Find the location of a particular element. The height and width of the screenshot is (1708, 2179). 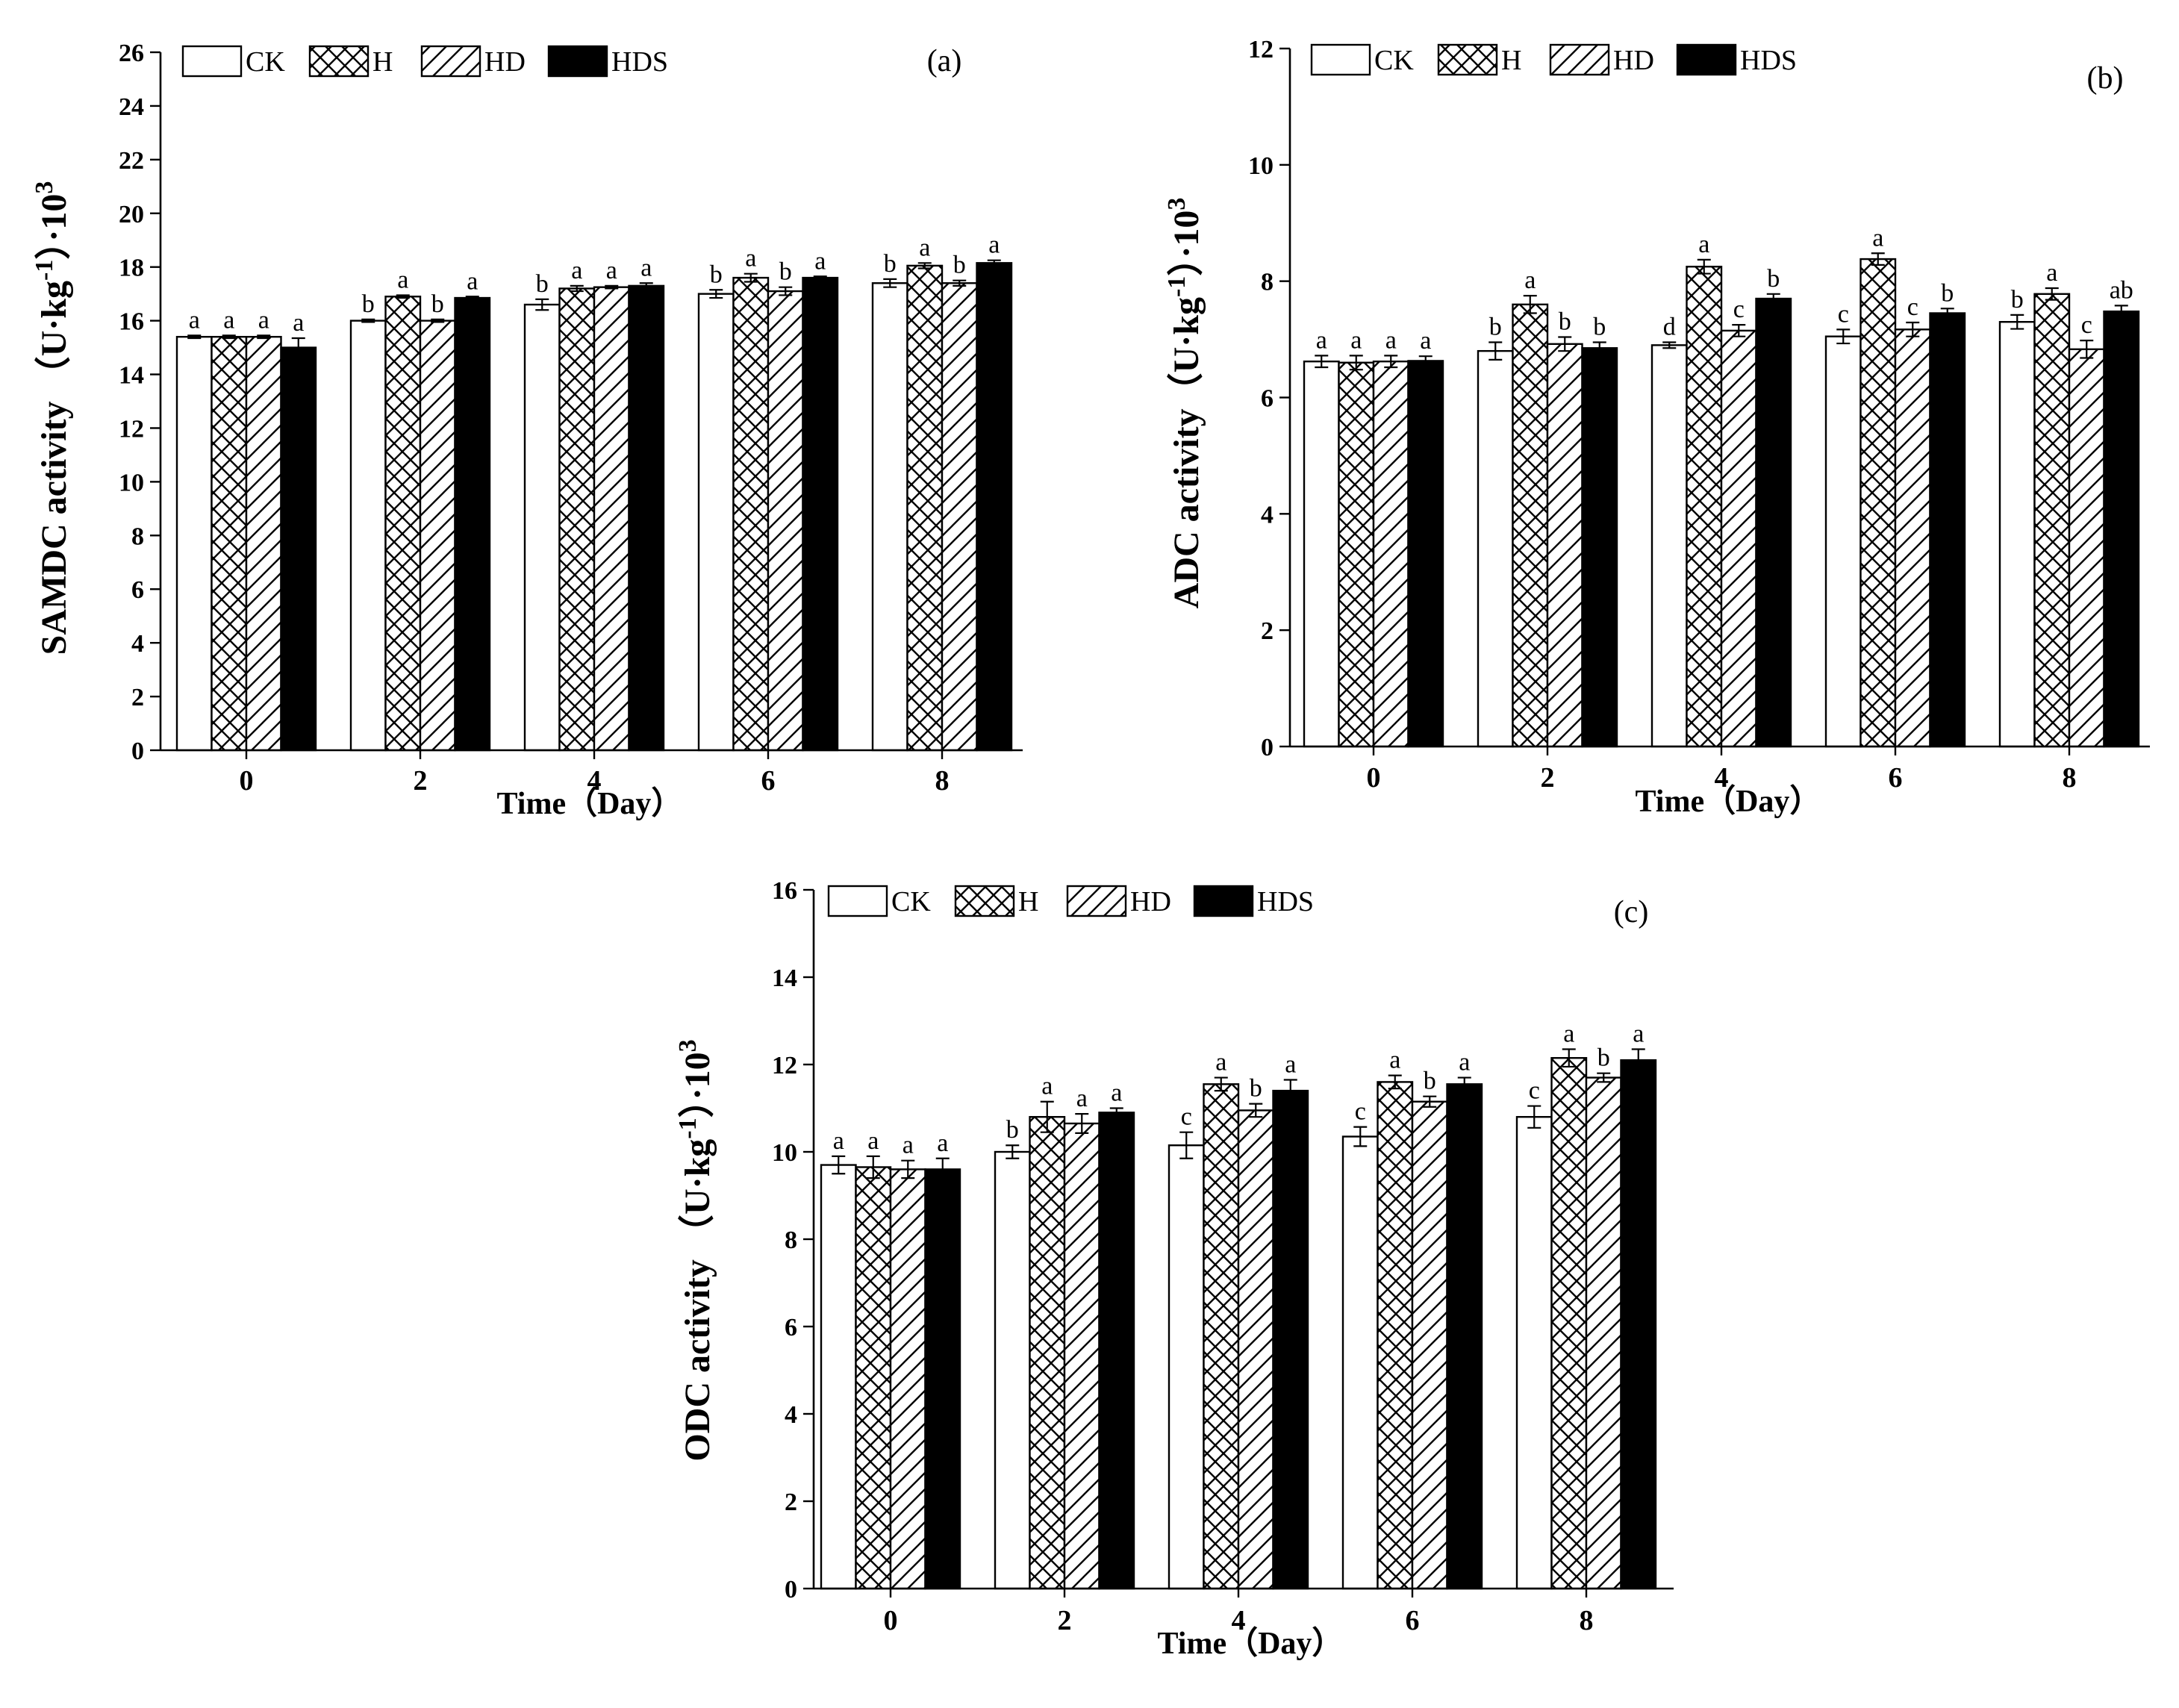

y-tick-label: 0 is located at coordinates (137, 751).